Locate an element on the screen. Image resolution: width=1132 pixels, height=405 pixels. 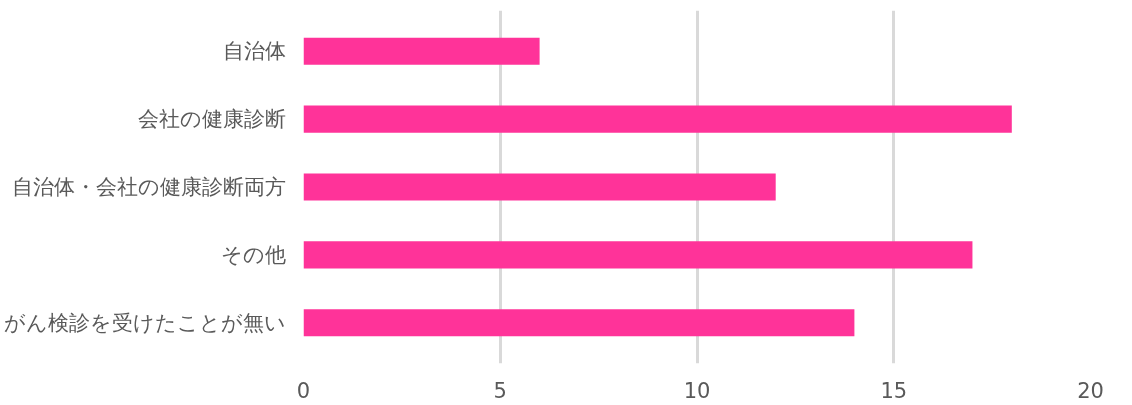
x-tick-label: 20 is located at coordinates (1090, 390).